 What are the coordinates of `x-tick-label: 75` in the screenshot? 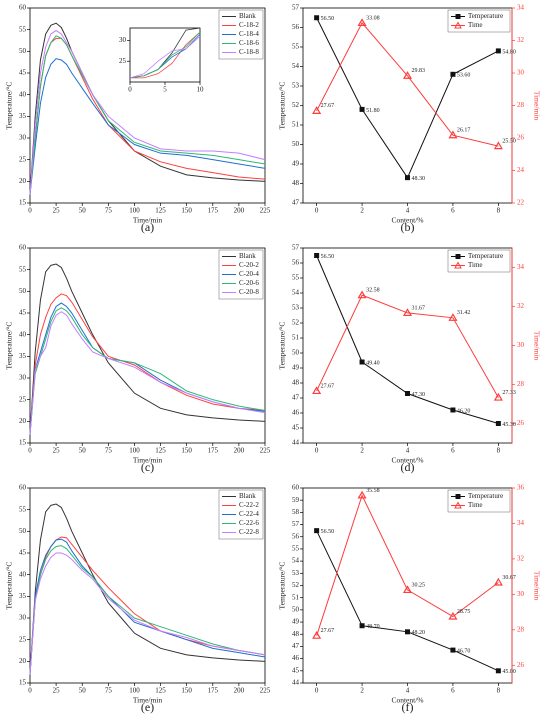 It's located at (109, 691).